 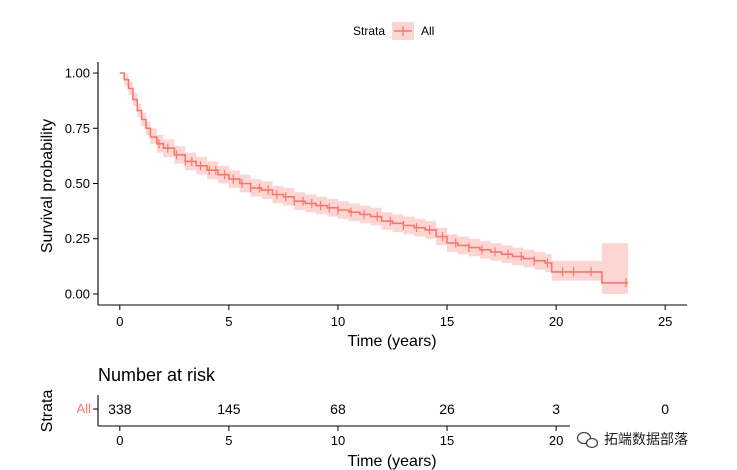 What do you see at coordinates (77, 183) in the screenshot?
I see `y-tick-label: 0.50` at bounding box center [77, 183].